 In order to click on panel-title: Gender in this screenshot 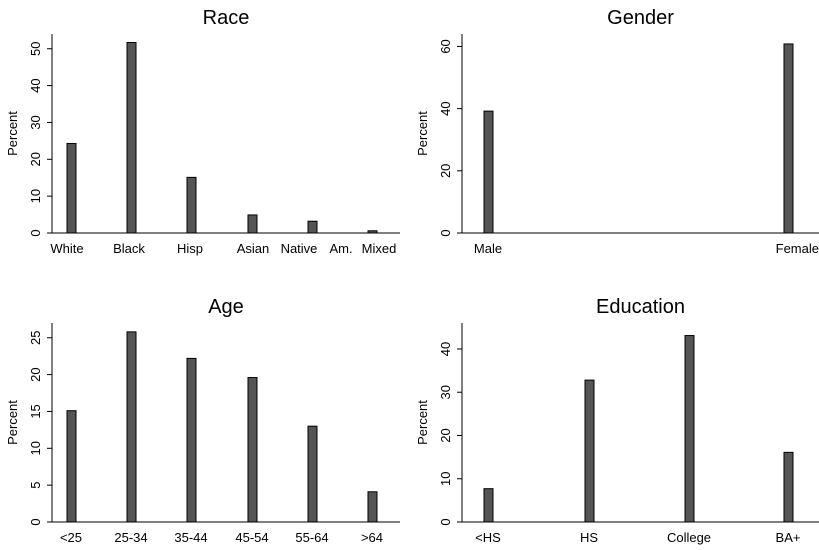, I will do `click(640, 18)`.